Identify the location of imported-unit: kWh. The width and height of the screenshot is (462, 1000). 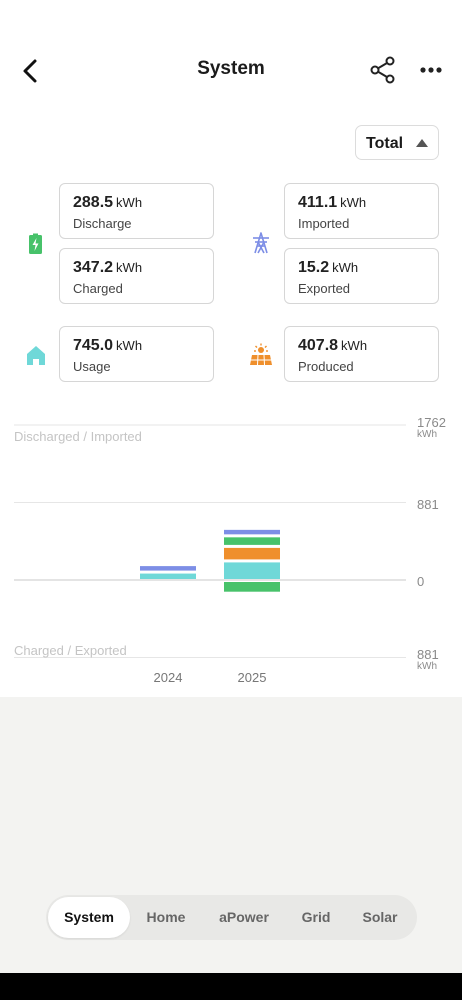
(353, 202).